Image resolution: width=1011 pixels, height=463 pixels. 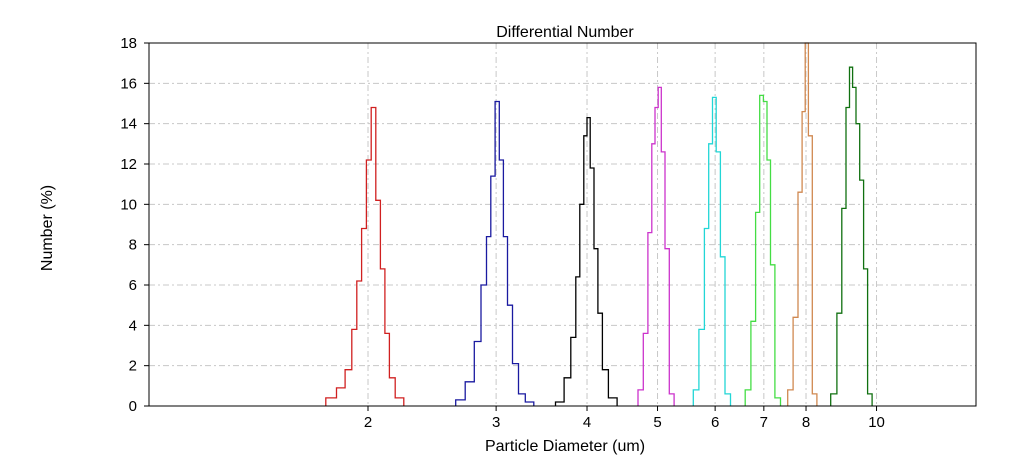 What do you see at coordinates (365, 256) in the screenshot?
I see `series-1-line` at bounding box center [365, 256].